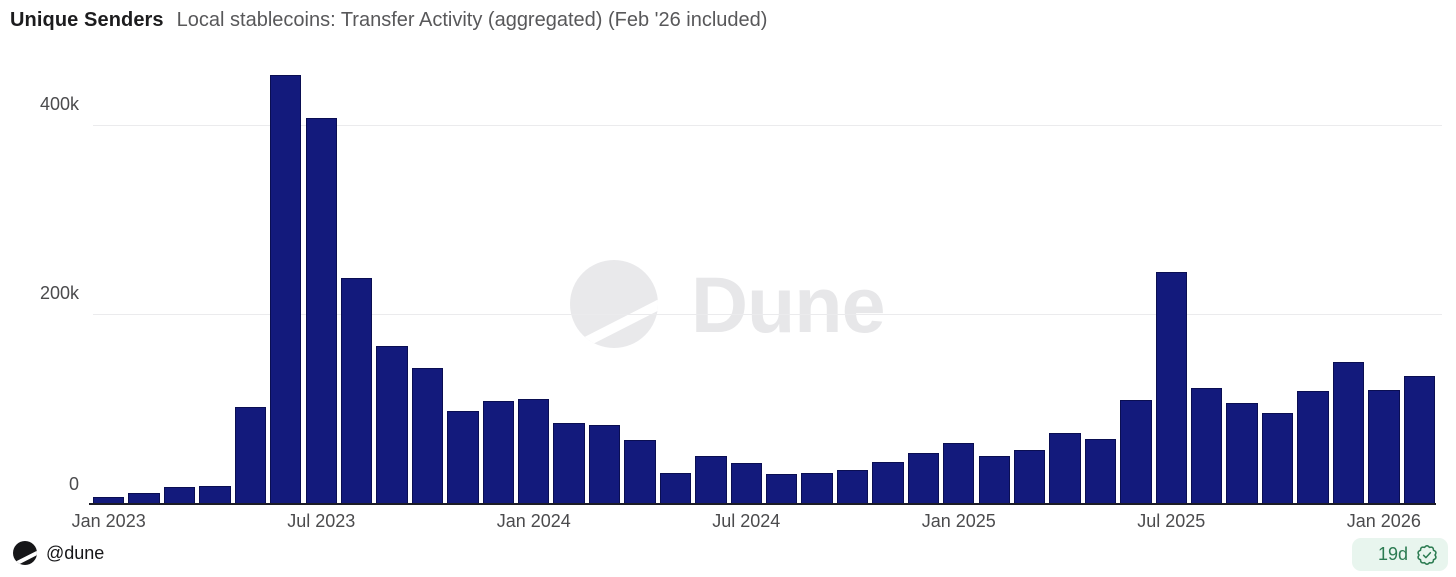  Describe the element at coordinates (533, 521) in the screenshot. I see `x-axis-label-jan-2024: Jan 2024` at that location.